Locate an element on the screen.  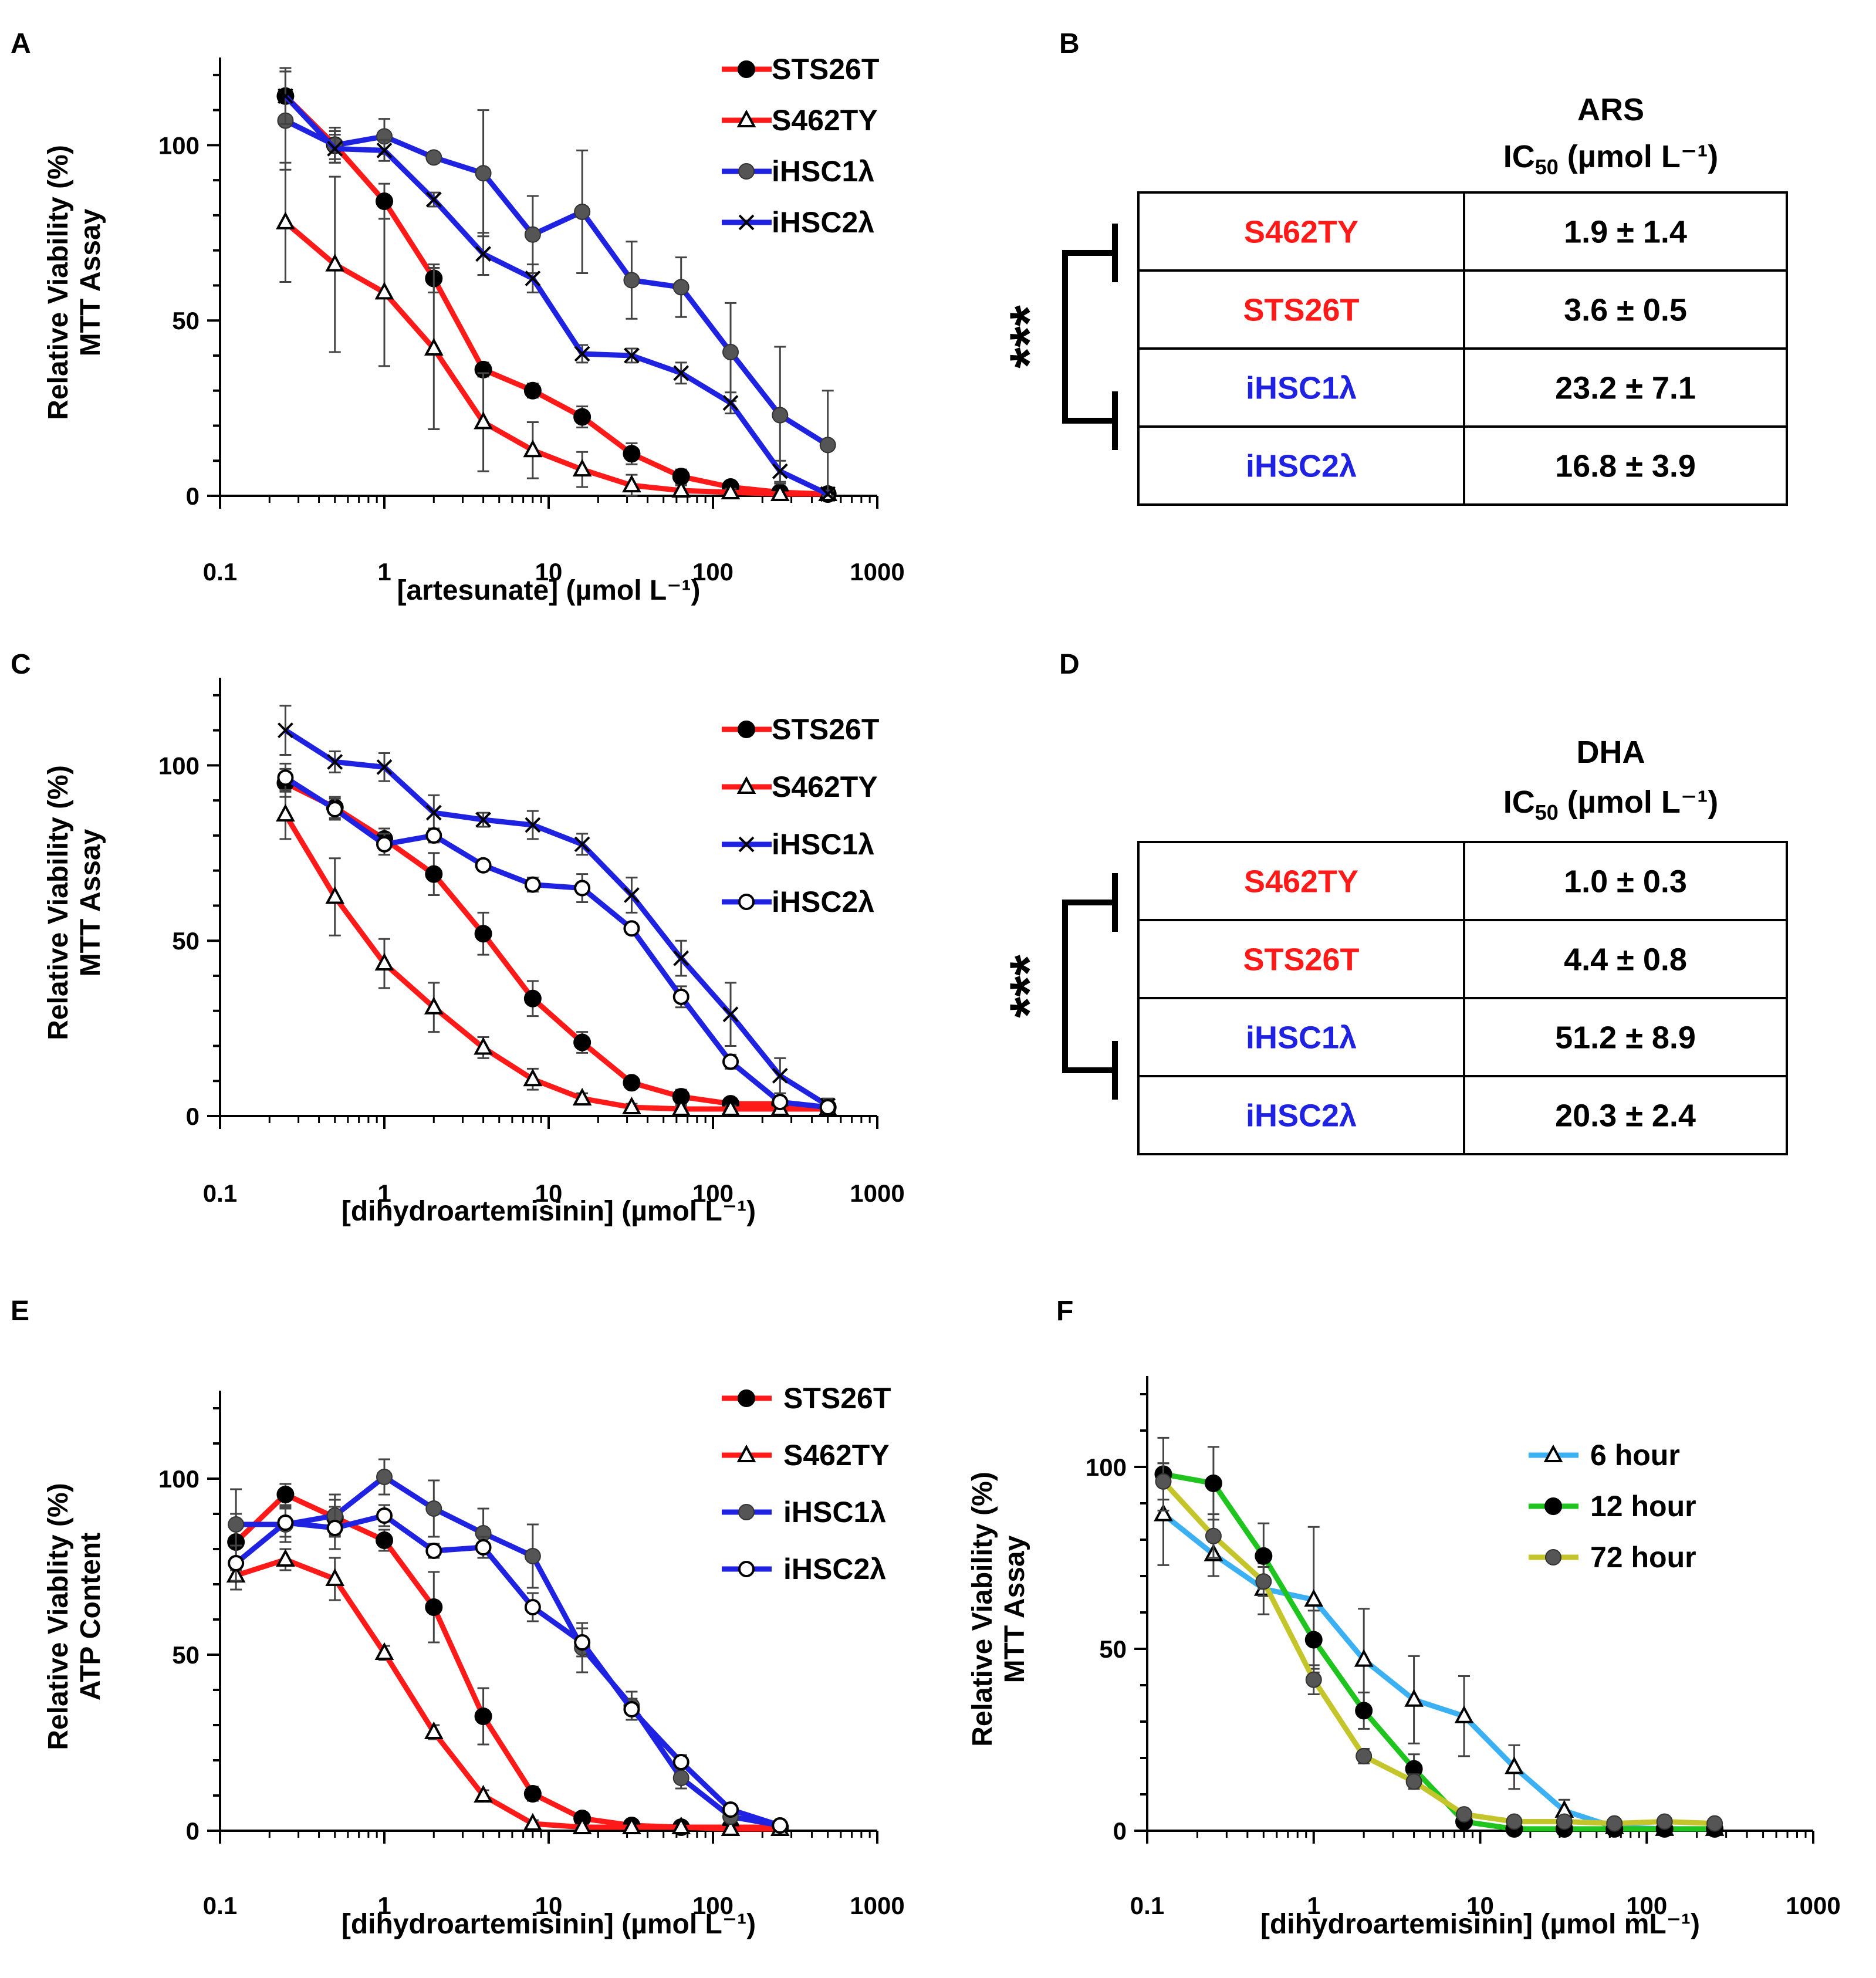
x-tick-label: 1000 is located at coordinates (877, 1905).